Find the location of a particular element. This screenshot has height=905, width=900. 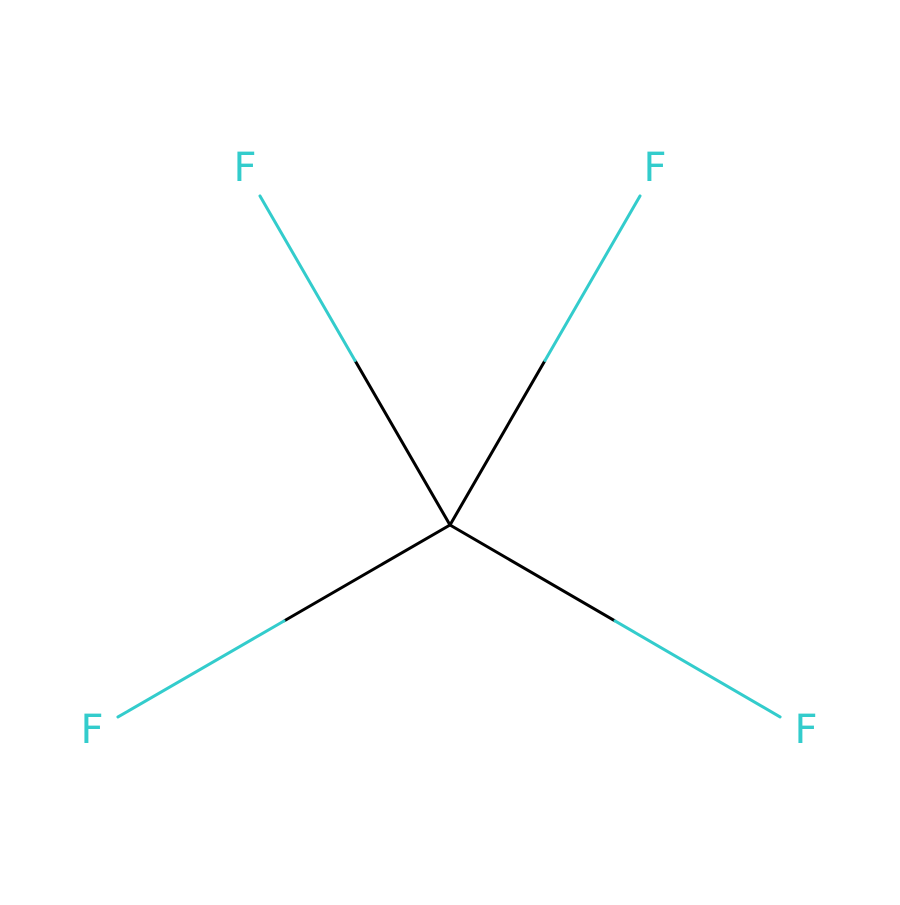

bond-C1-F4-fluorine-half is located at coordinates (697, 669).